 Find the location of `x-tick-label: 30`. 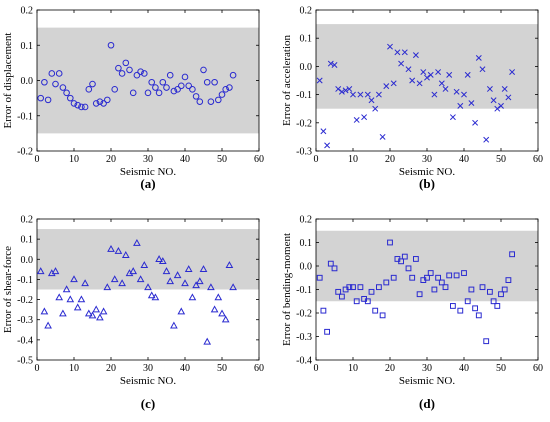

x-tick-label: 30 is located at coordinates (427, 368).